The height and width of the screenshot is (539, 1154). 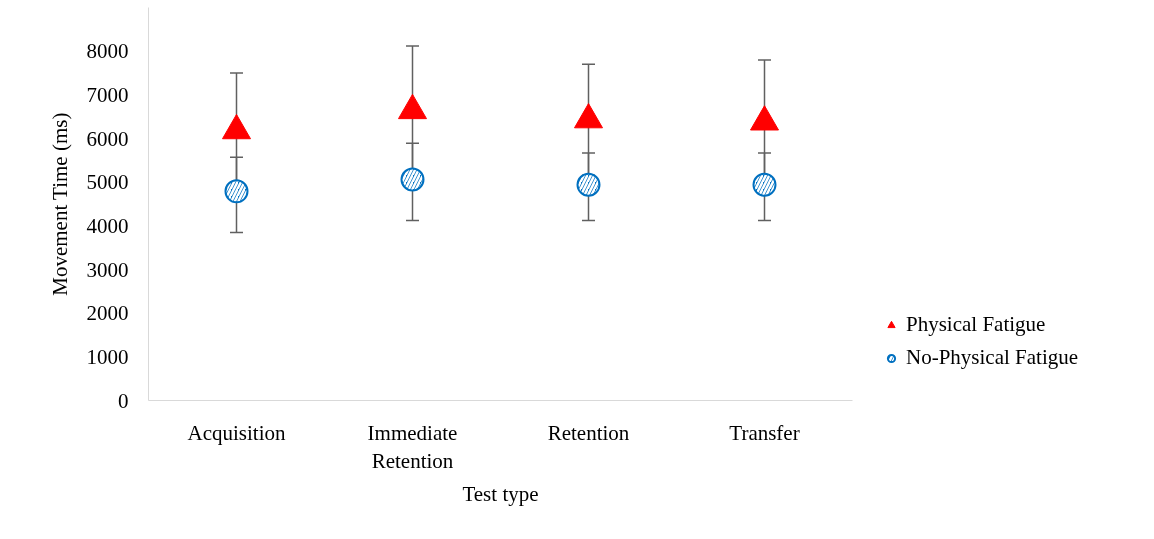 I want to click on legend-label: Physical Fatigue, so click(x=976, y=324).